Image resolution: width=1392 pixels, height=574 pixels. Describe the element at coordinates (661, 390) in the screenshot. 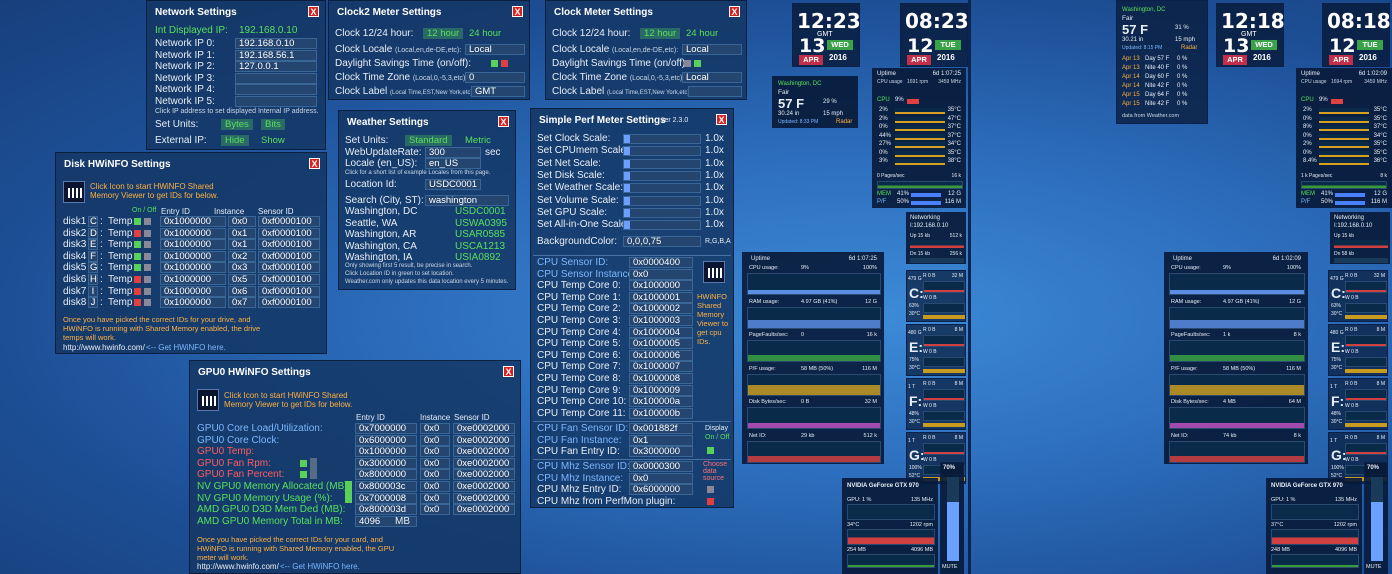

I see `sensor-id-input: 0x1000009` at that location.